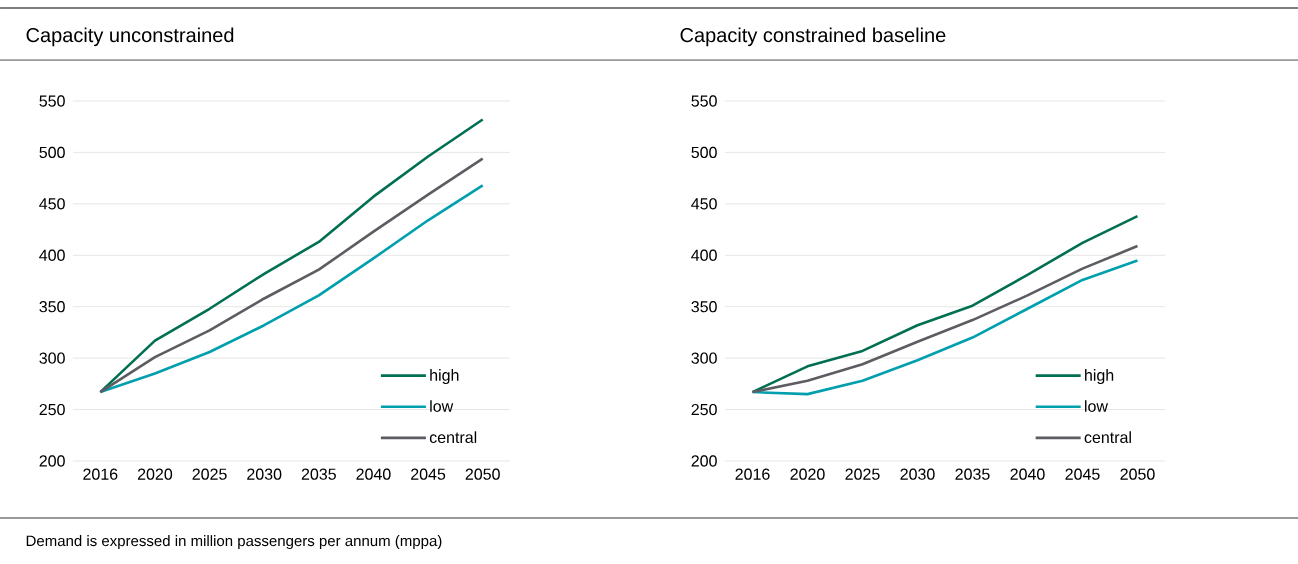 The height and width of the screenshot is (564, 1298). Describe the element at coordinates (813, 37) in the screenshot. I see `chart-title: Capacity constrained baseline` at that location.